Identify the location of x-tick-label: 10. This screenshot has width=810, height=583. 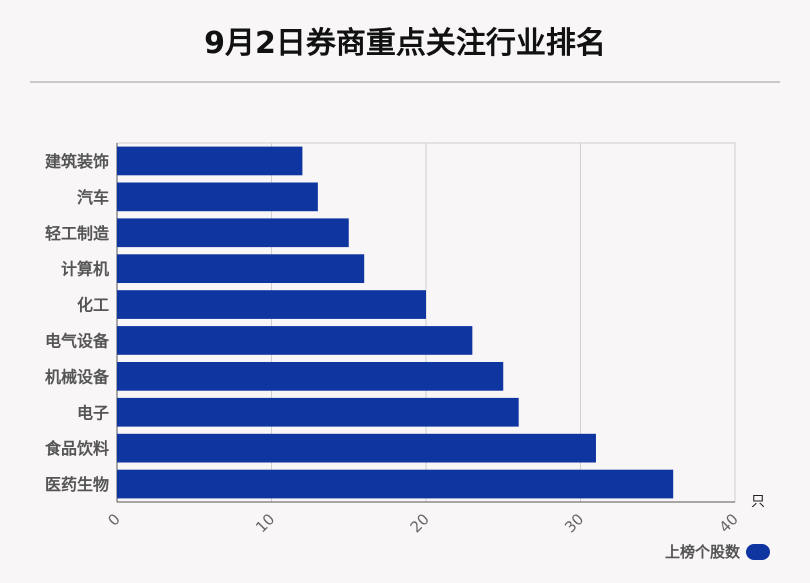
(265, 523).